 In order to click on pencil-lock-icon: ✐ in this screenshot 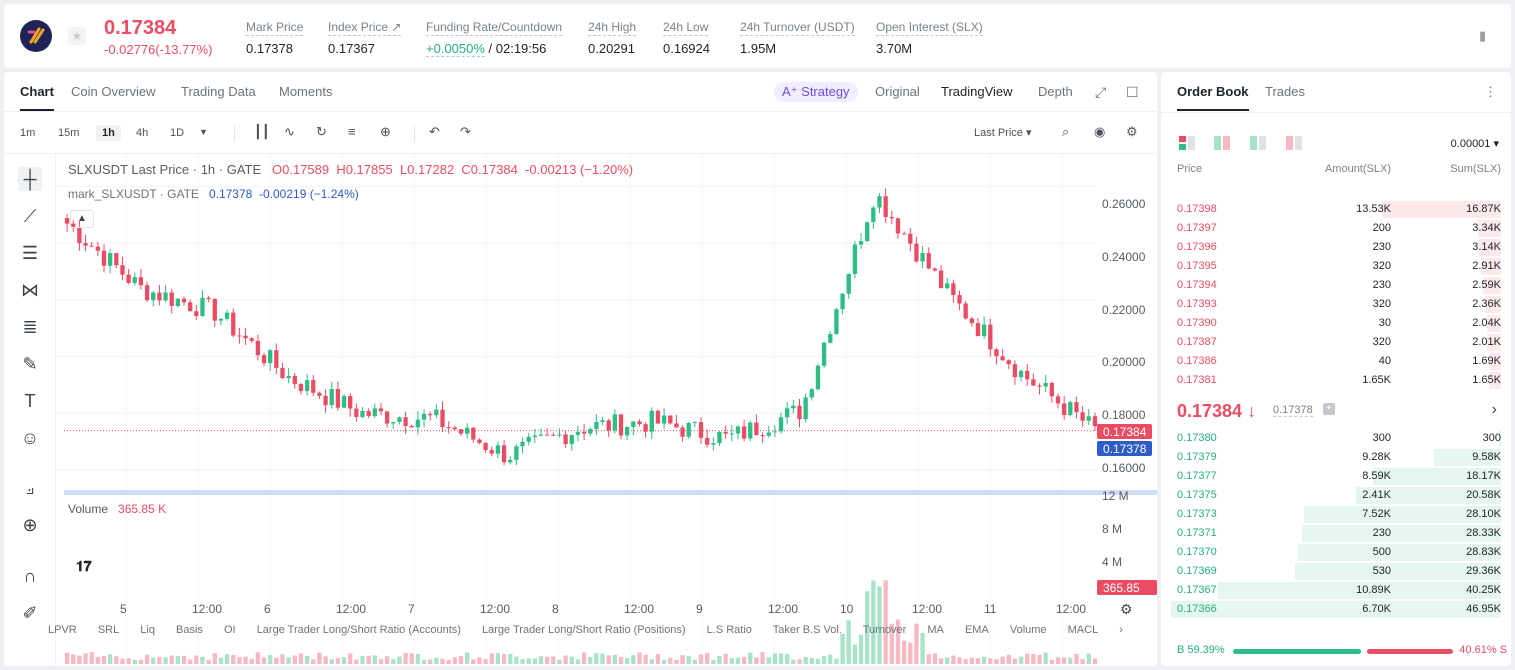, I will do `click(30, 613)`.